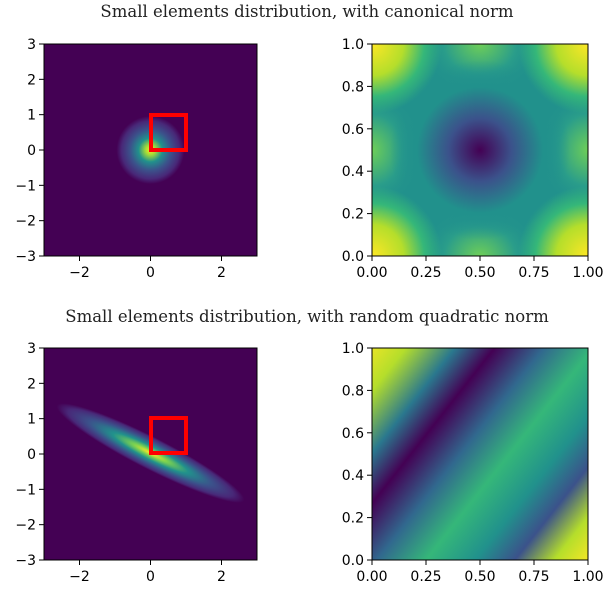  I want to click on x-tick-label-tl-1: 0, so click(150, 273).